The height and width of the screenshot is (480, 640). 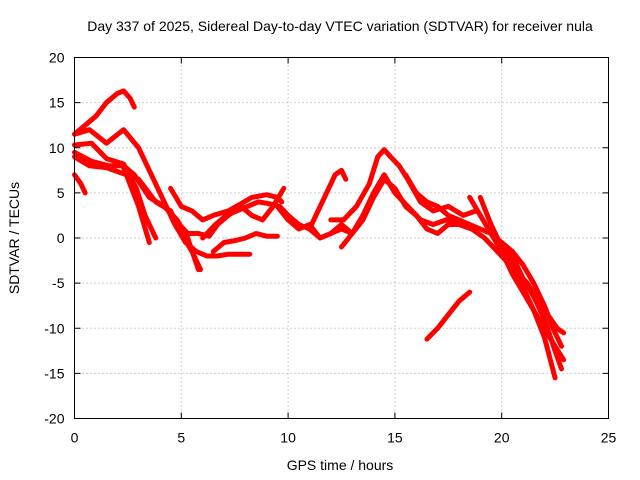 I want to click on x-tick-label: 0, so click(x=75, y=438).